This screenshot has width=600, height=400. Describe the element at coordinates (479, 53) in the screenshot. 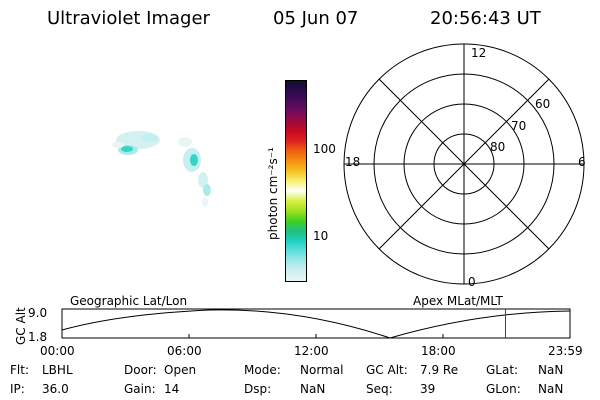

I see `mlt-label-12: 12` at that location.